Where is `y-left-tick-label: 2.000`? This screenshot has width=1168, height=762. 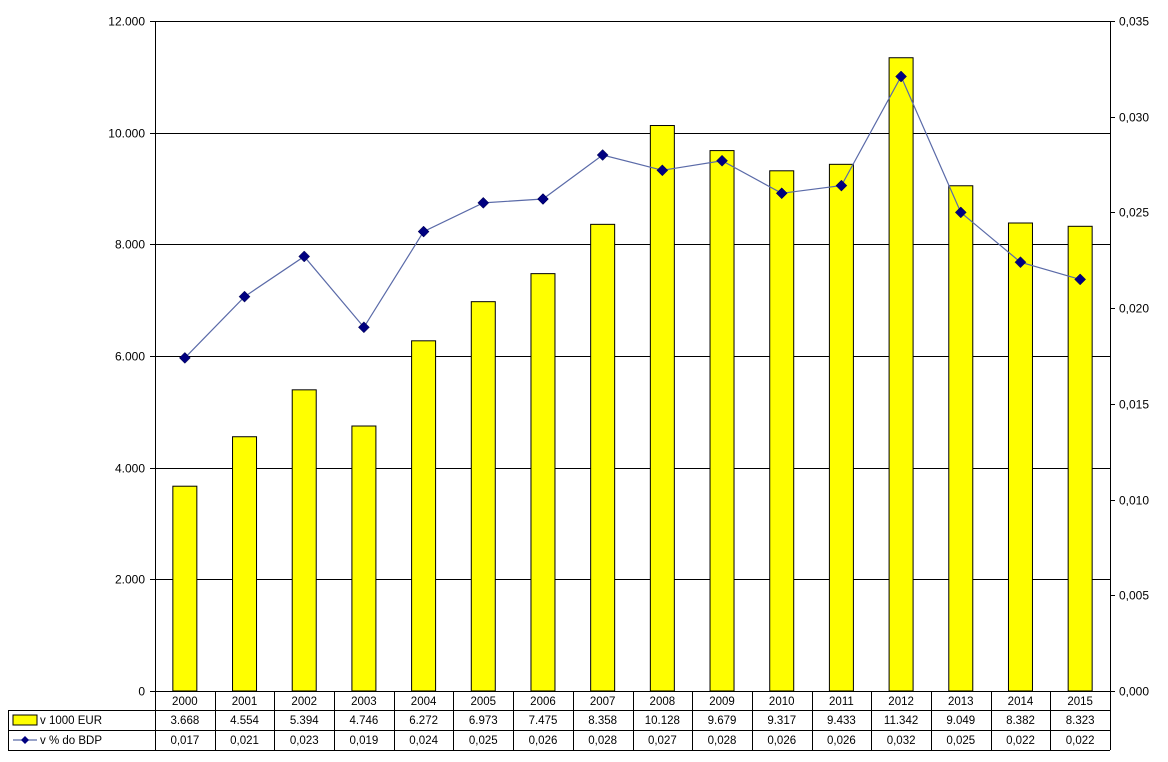
y-left-tick-label: 2.000 is located at coordinates (130, 580).